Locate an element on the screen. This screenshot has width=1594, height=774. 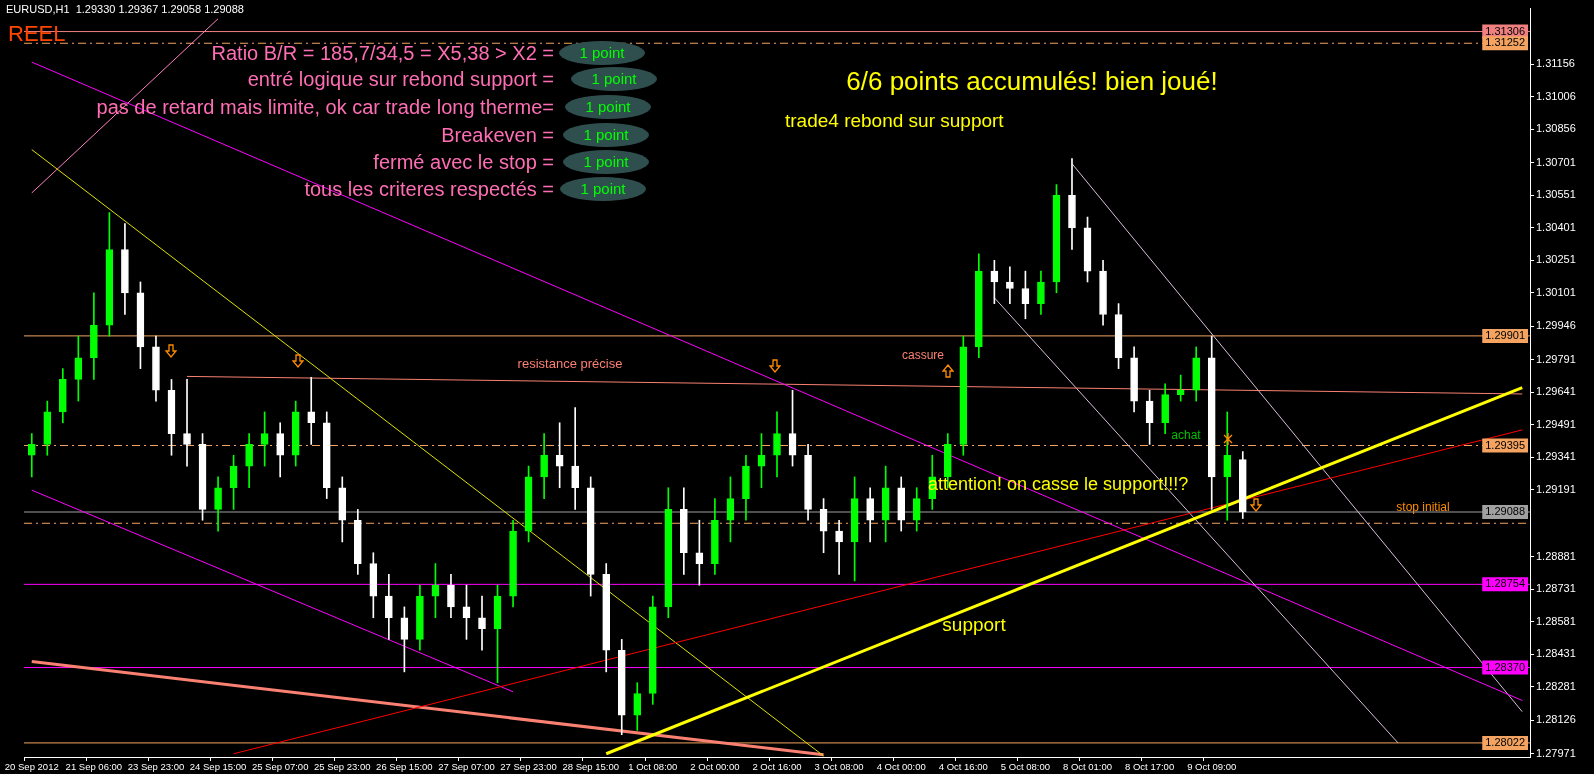
x-tick-label: 27 Sep 23:00 is located at coordinates (528, 767).